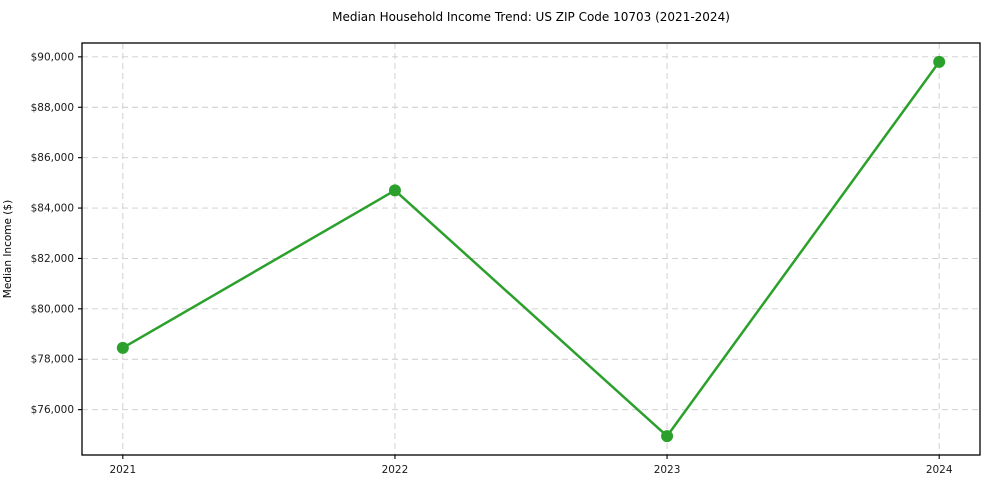 This screenshot has width=989, height=490. I want to click on y-tick-label: $76,000, so click(52, 410).